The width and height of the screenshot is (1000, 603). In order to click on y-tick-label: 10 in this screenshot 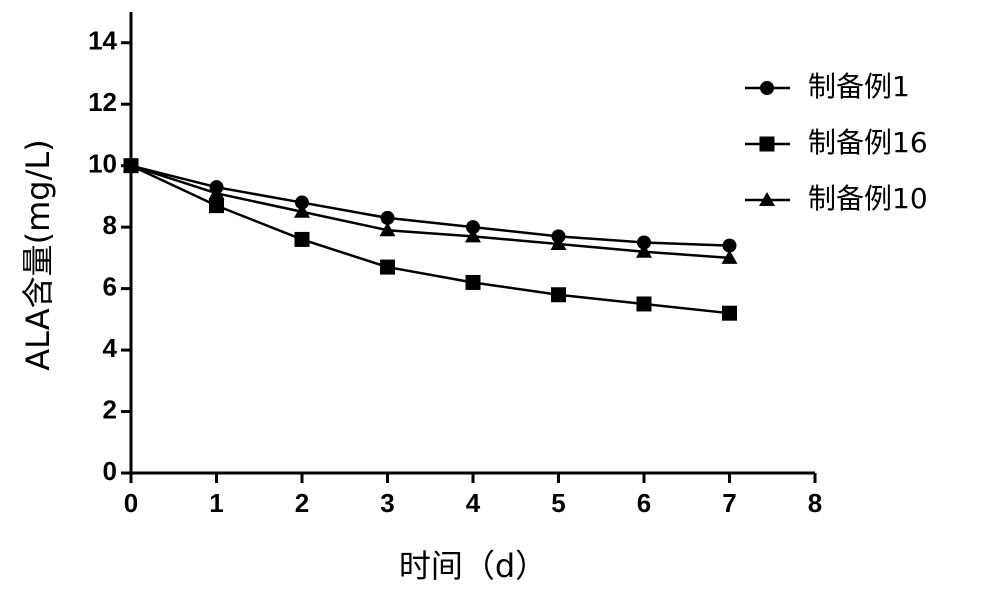, I will do `click(102, 164)`.